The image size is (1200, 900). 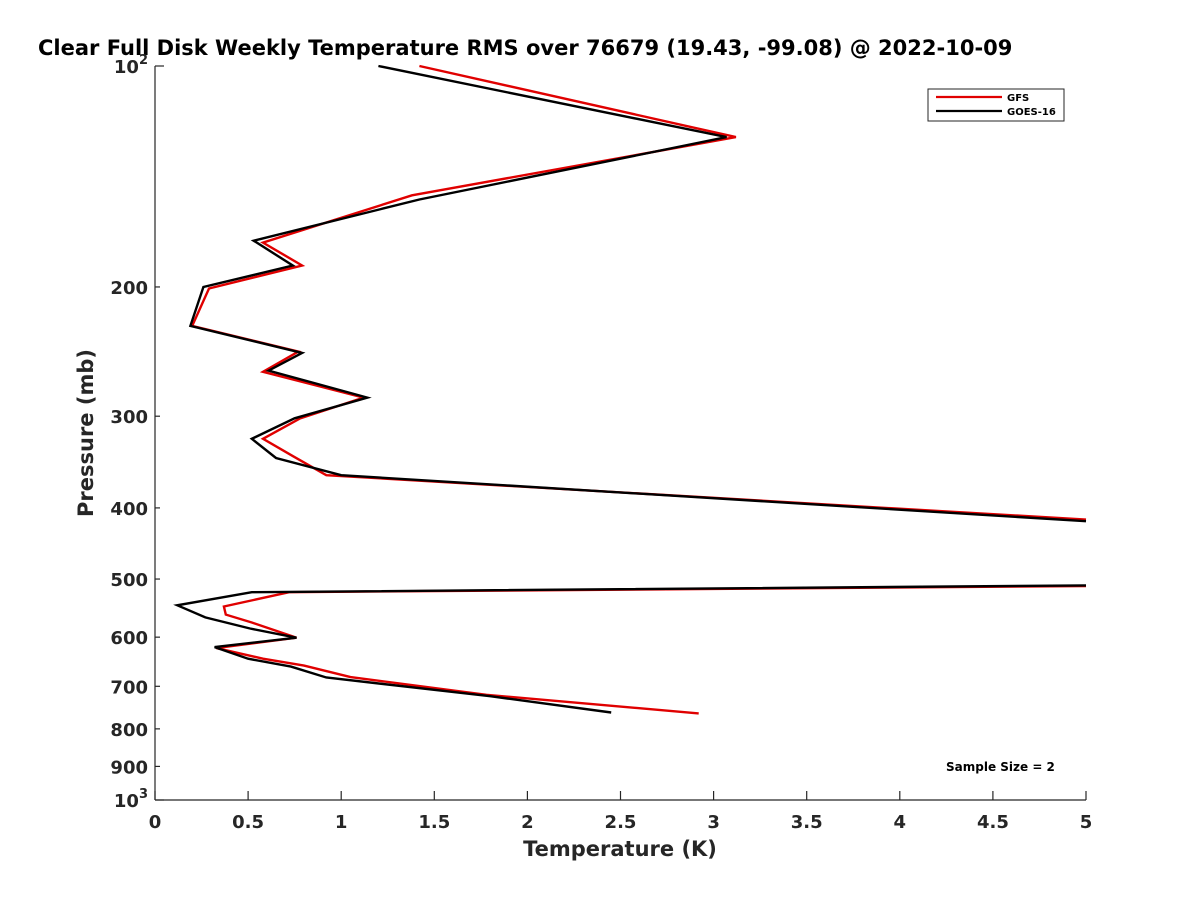 I want to click on y-tick-label: 500, so click(x=129, y=580).